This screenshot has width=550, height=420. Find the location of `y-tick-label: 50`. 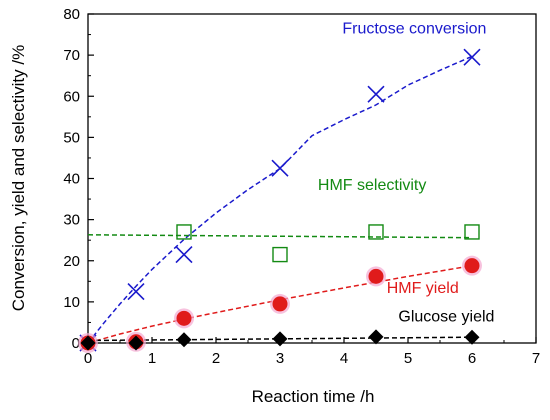

y-tick-label: 50 is located at coordinates (71, 137).